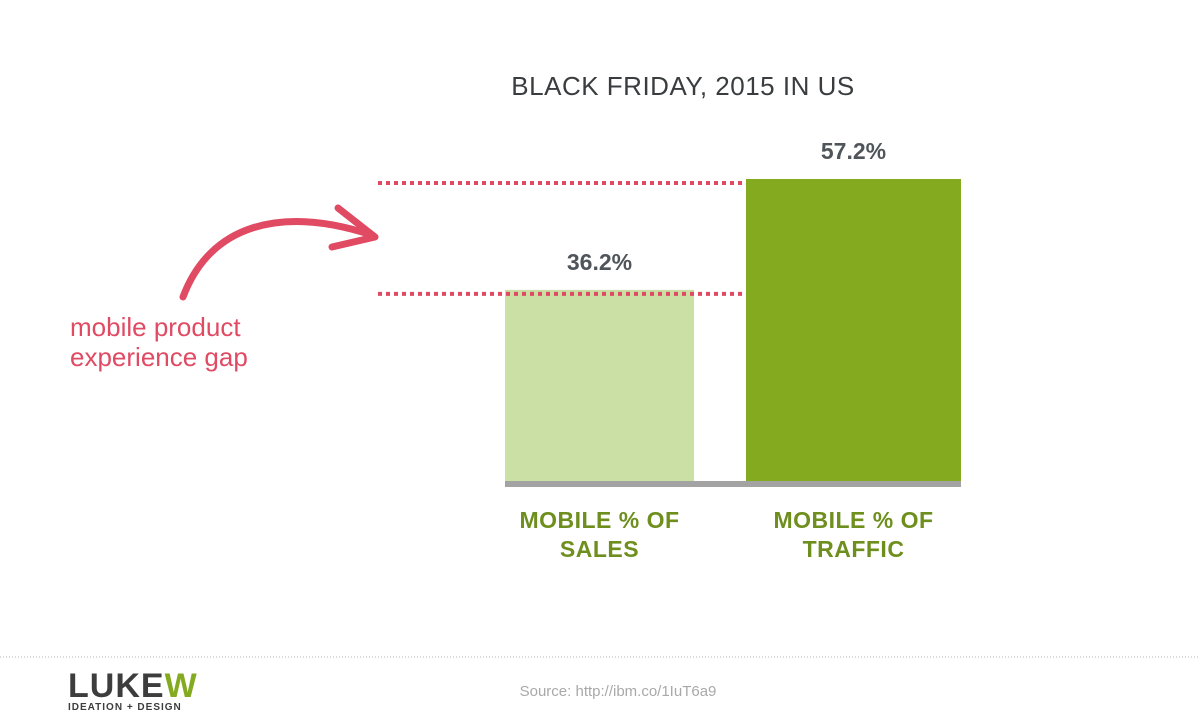 The height and width of the screenshot is (723, 1200). I want to click on annotation-text: mobile product experience gap, so click(159, 342).